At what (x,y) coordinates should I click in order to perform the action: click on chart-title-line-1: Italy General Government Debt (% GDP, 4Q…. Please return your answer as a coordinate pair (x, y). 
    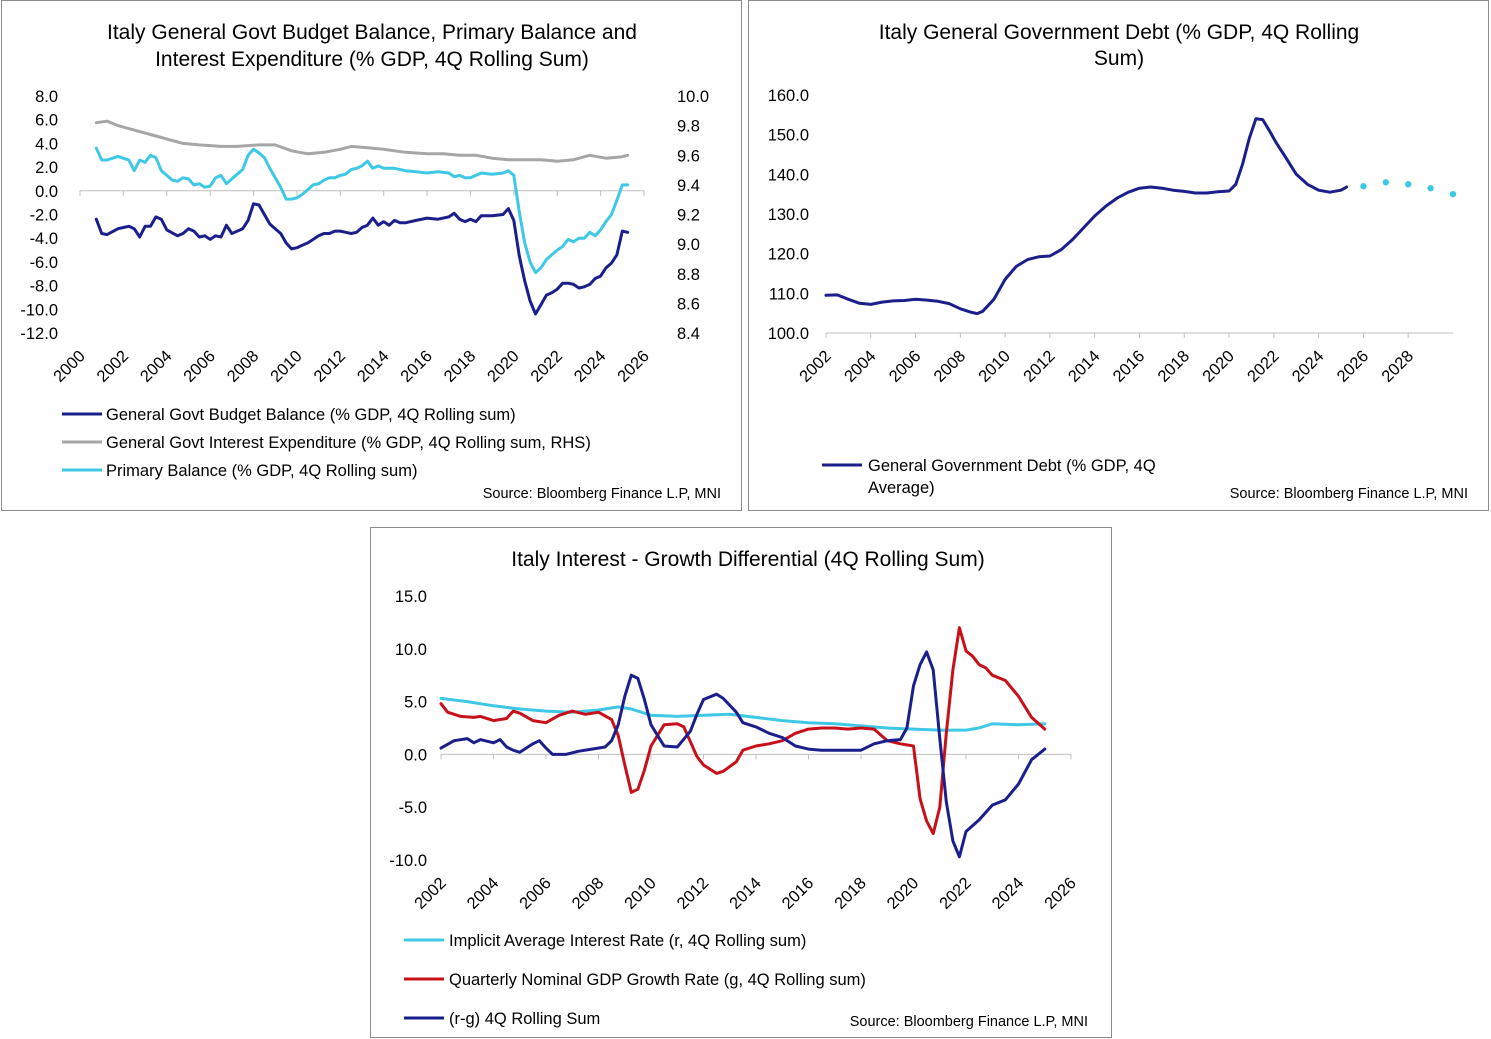
    Looking at the image, I should click on (1119, 32).